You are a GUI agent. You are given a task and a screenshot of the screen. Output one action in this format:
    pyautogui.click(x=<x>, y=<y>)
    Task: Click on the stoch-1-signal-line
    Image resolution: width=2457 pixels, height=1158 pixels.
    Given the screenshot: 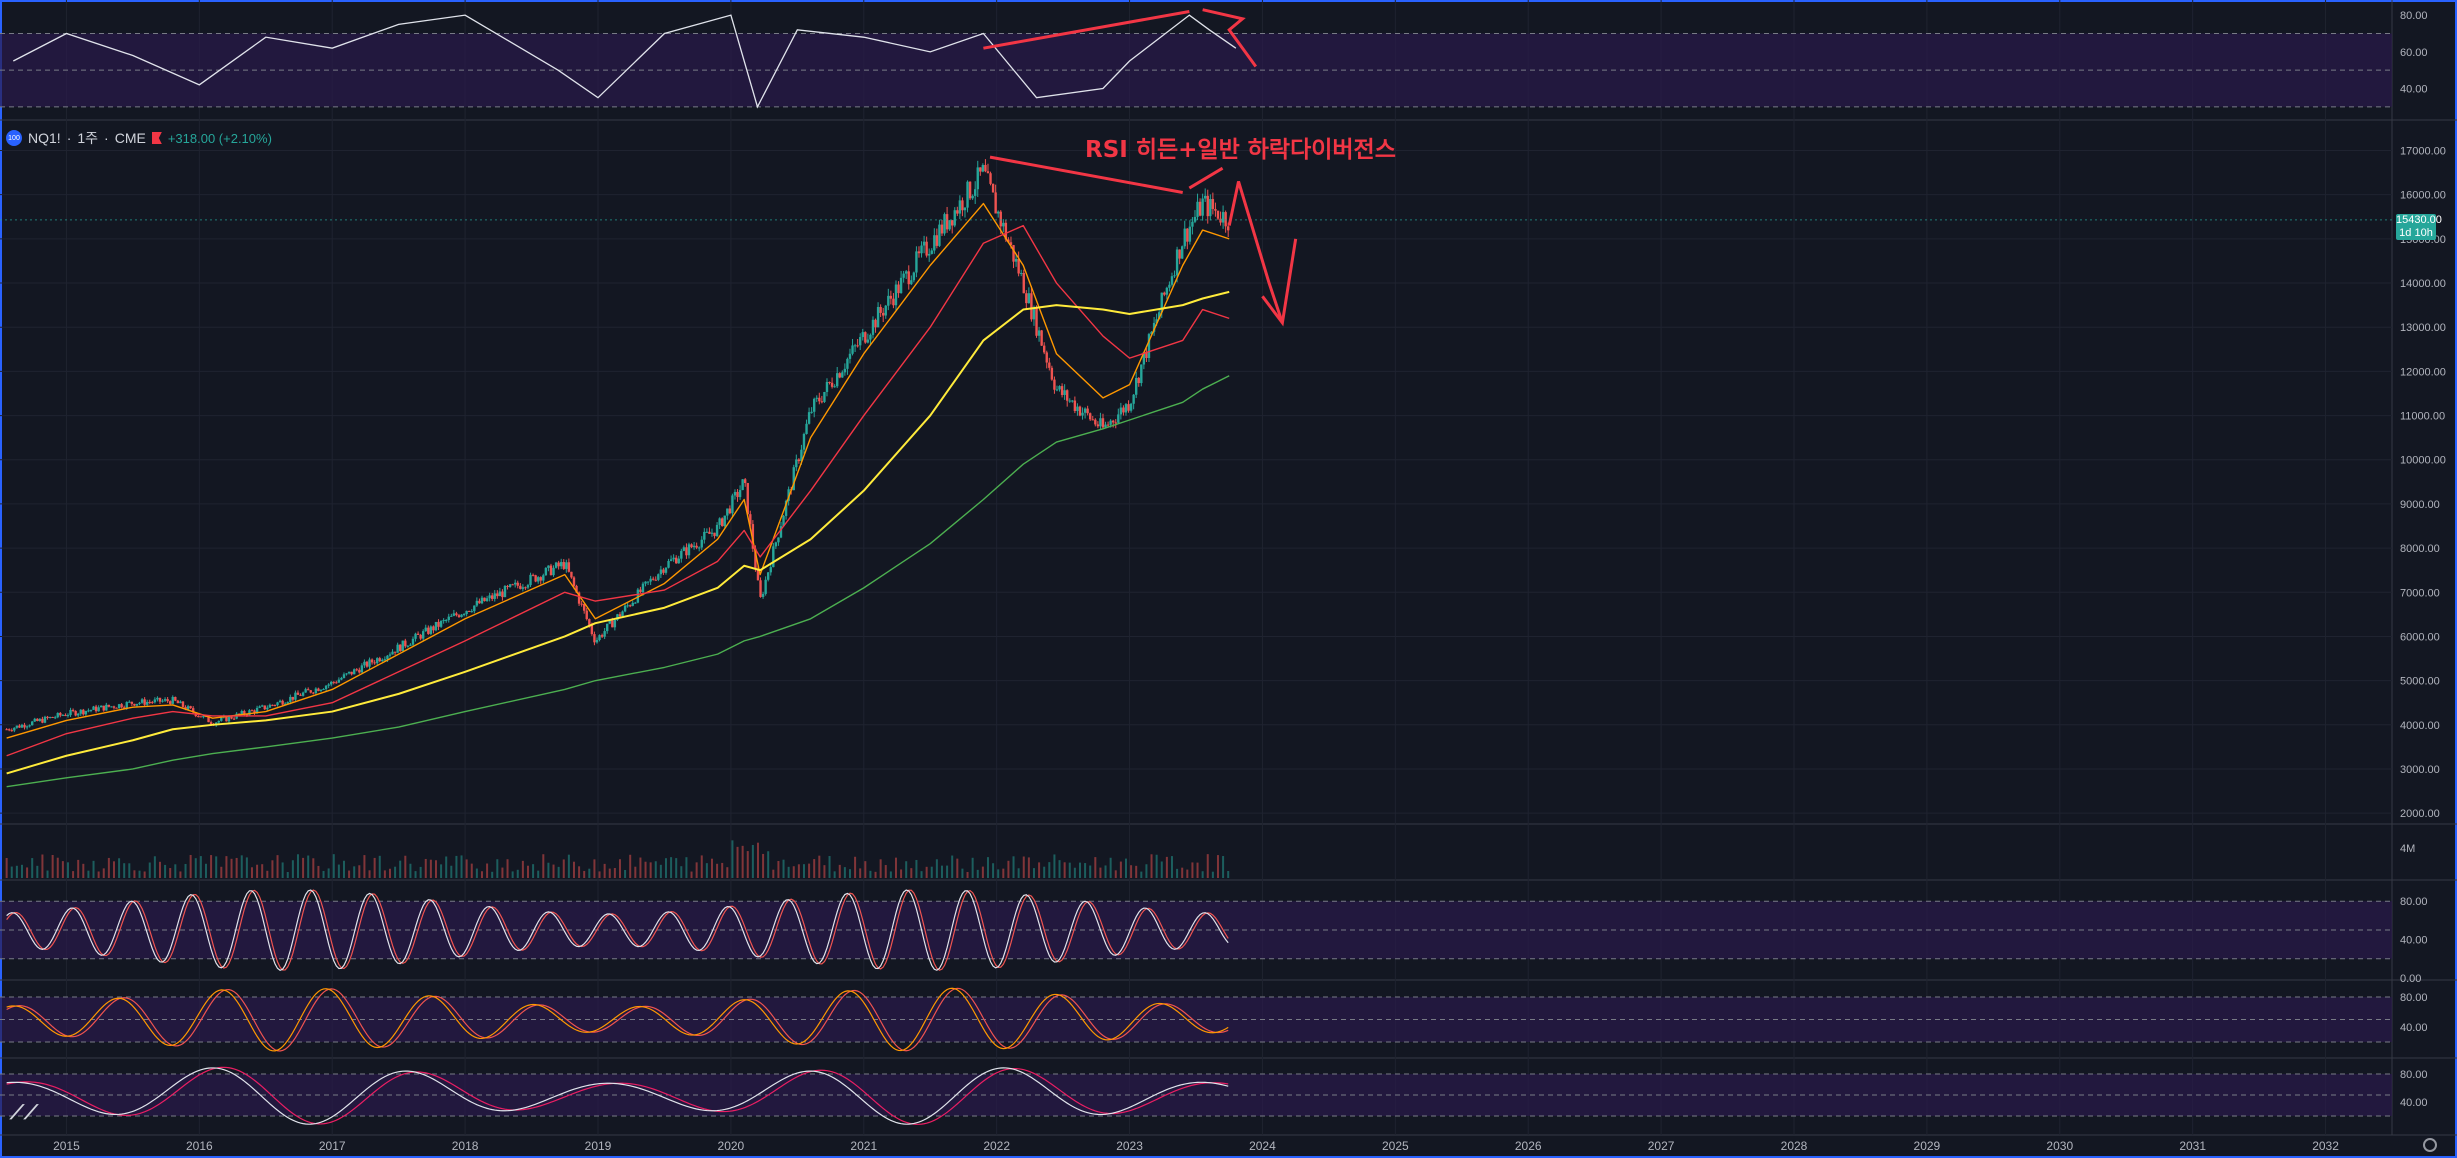 What is the action you would take?
    pyautogui.click(x=617, y=930)
    